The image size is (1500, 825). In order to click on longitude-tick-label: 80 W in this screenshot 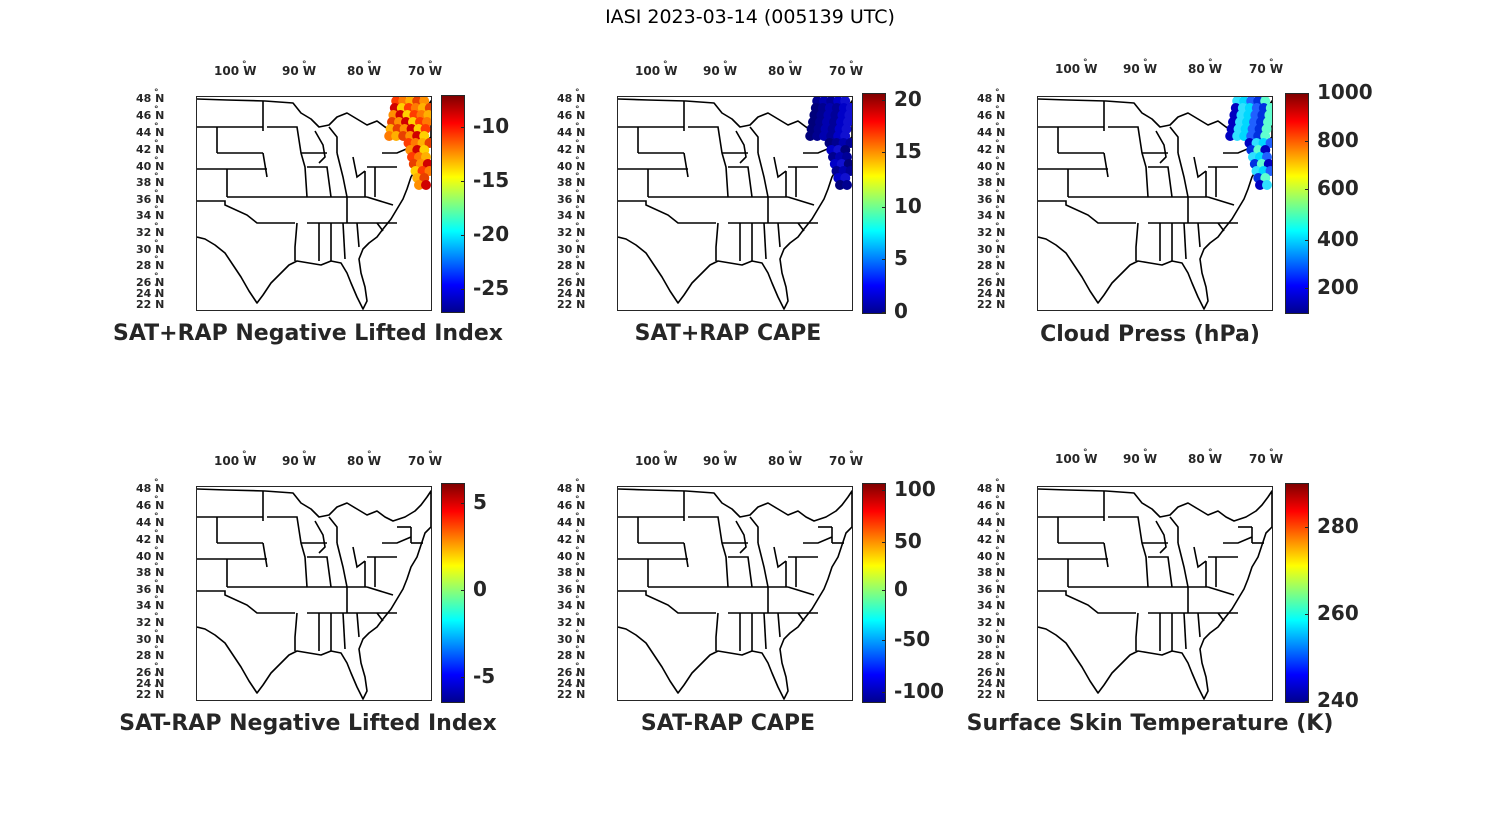, I will do `click(785, 461)`.